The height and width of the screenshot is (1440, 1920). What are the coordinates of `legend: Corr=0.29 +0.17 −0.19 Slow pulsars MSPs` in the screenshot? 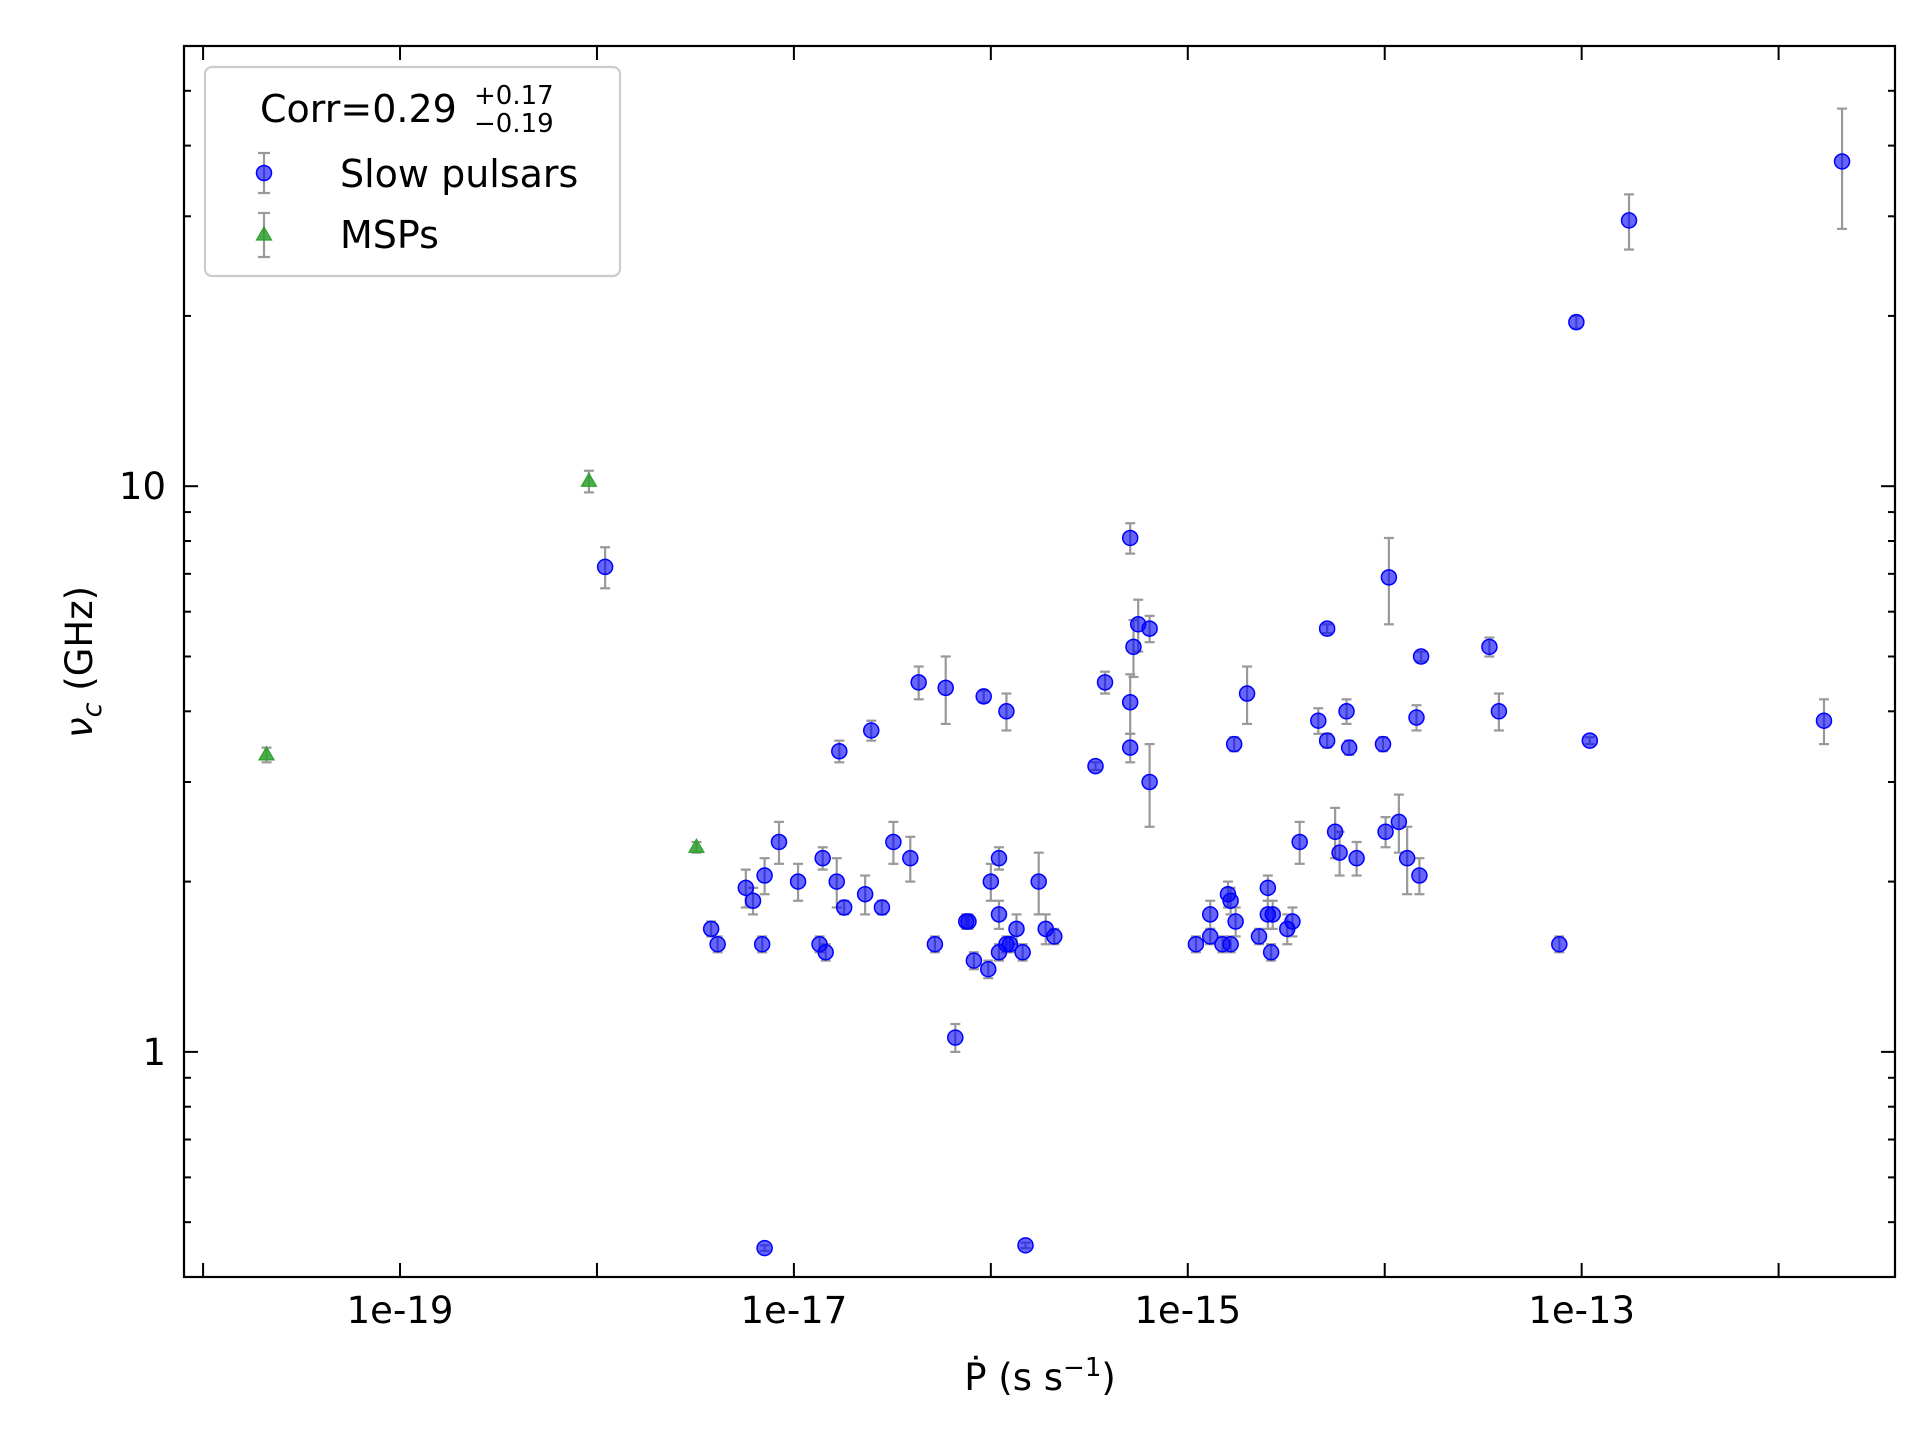 It's located at (412, 171).